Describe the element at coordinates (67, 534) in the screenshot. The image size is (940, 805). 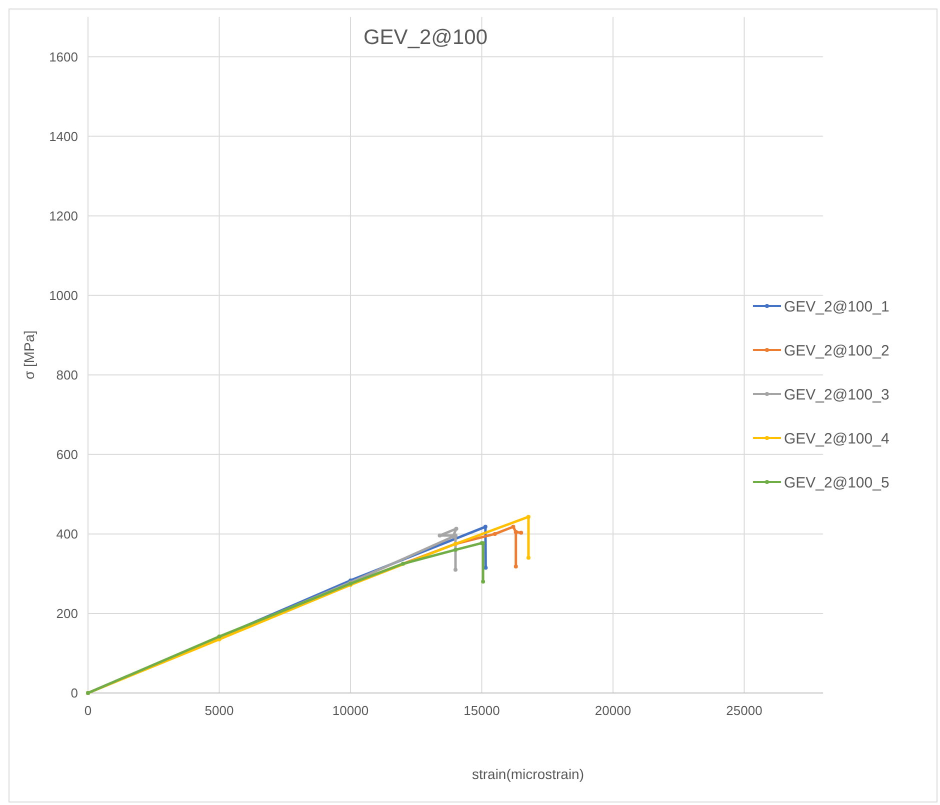
I see `y-tick-label: 400` at that location.